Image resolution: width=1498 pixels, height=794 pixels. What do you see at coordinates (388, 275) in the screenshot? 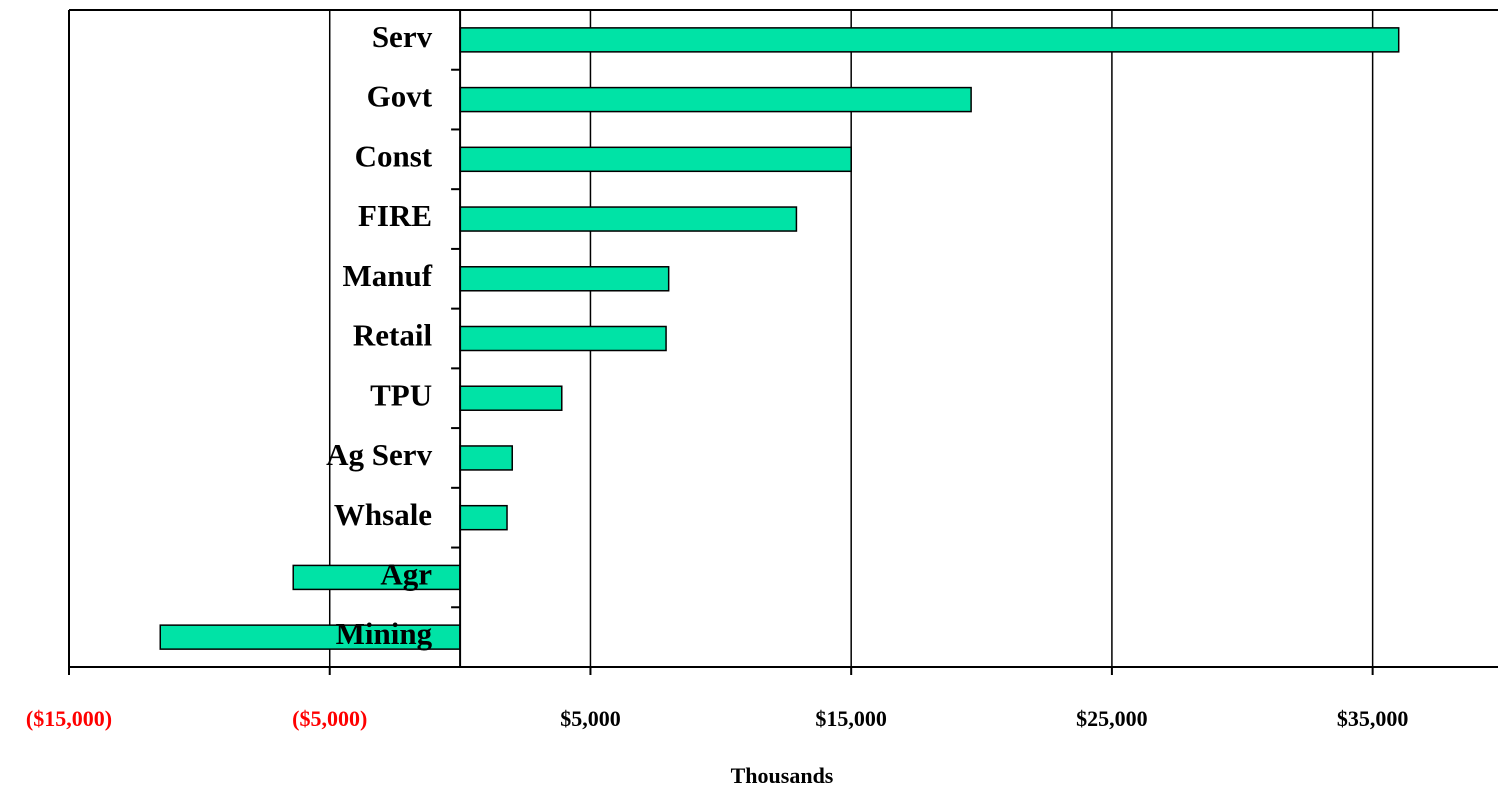
I see `y-tick-label: Manuf` at bounding box center [388, 275].